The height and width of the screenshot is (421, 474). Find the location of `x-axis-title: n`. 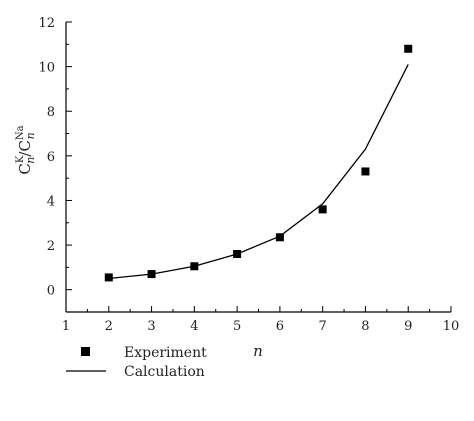

x-axis-title: n is located at coordinates (258, 351).